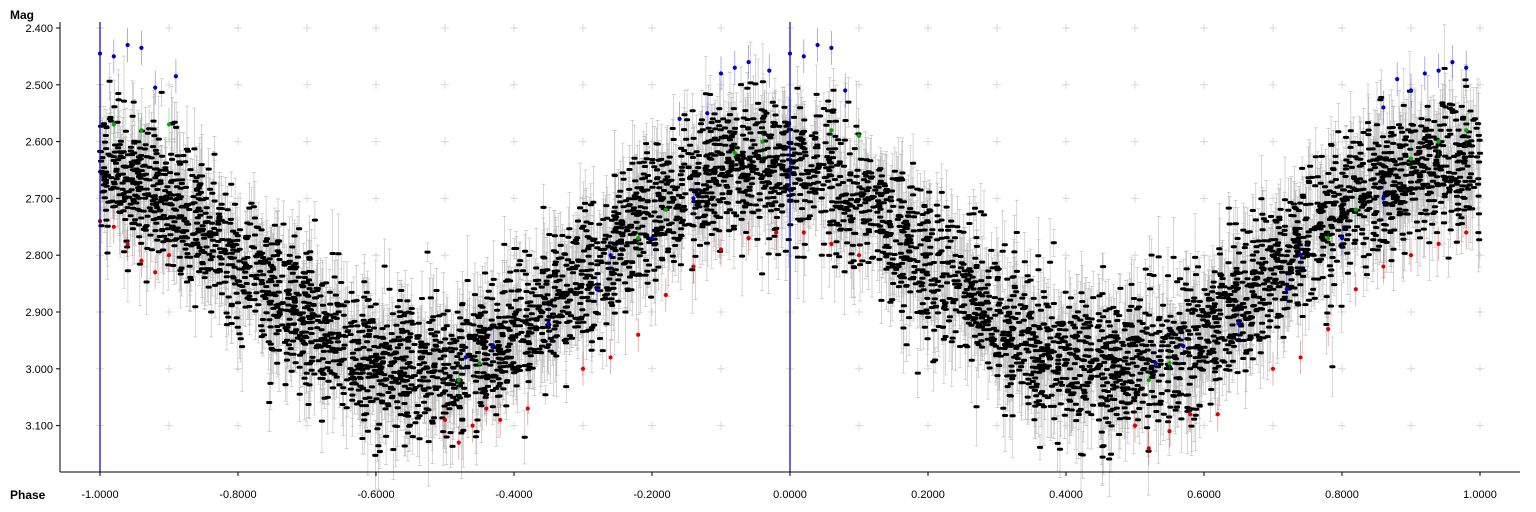 The image size is (1536, 512). Describe the element at coordinates (22, 15) in the screenshot. I see `y-axis-title: Mag` at that location.